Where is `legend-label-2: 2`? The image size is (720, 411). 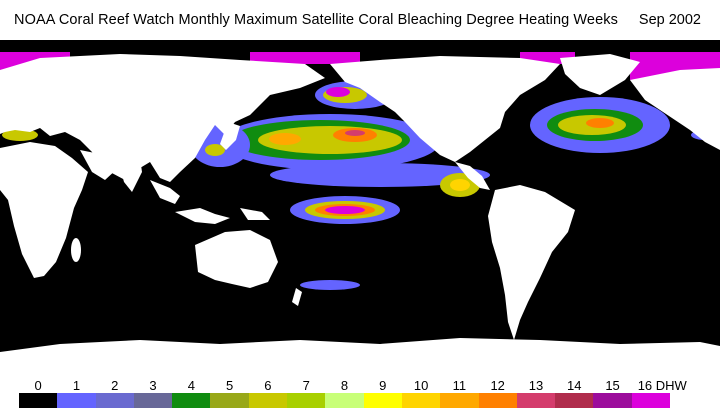
legend-label-2: 2 is located at coordinates (115, 385).